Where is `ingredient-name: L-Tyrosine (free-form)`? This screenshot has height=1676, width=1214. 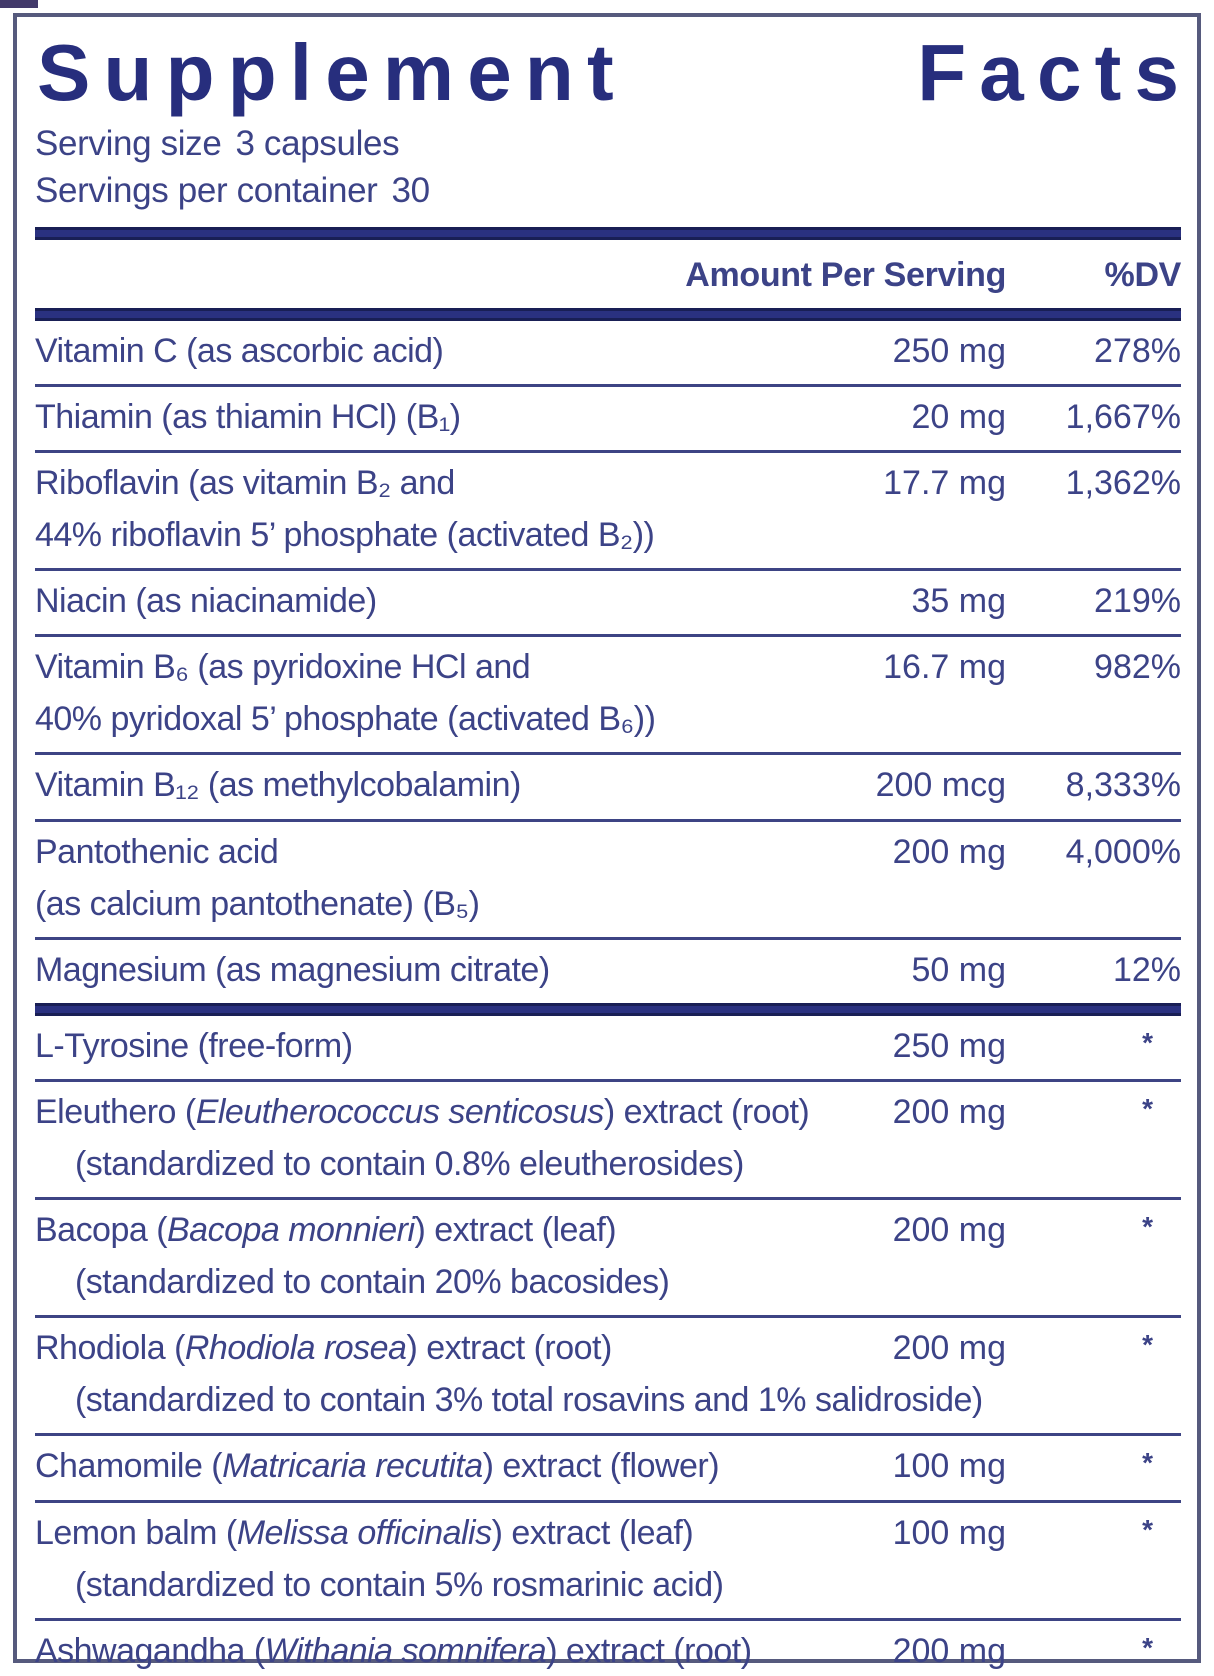 ingredient-name: L-Tyrosine (free-form) is located at coordinates (194, 1045).